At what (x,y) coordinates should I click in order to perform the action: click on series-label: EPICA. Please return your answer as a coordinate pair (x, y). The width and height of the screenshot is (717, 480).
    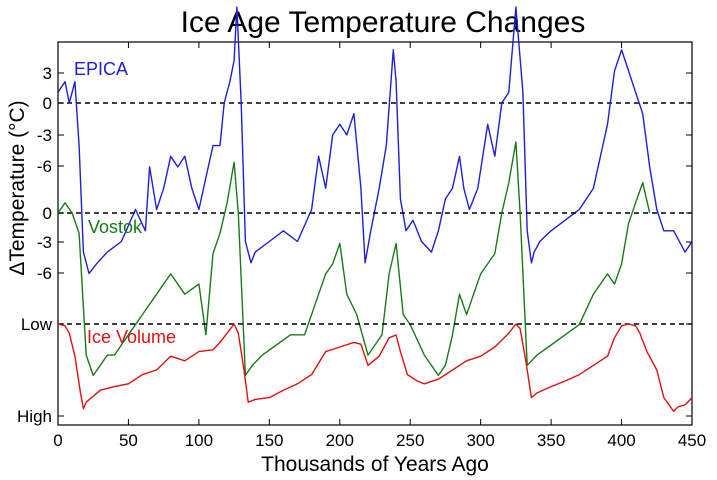
    Looking at the image, I should click on (101, 69).